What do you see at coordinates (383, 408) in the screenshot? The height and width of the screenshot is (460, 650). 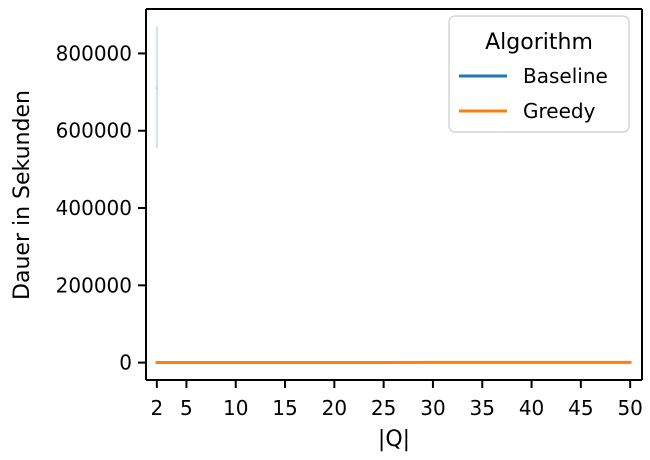 I see `x-tick-label: 25` at bounding box center [383, 408].